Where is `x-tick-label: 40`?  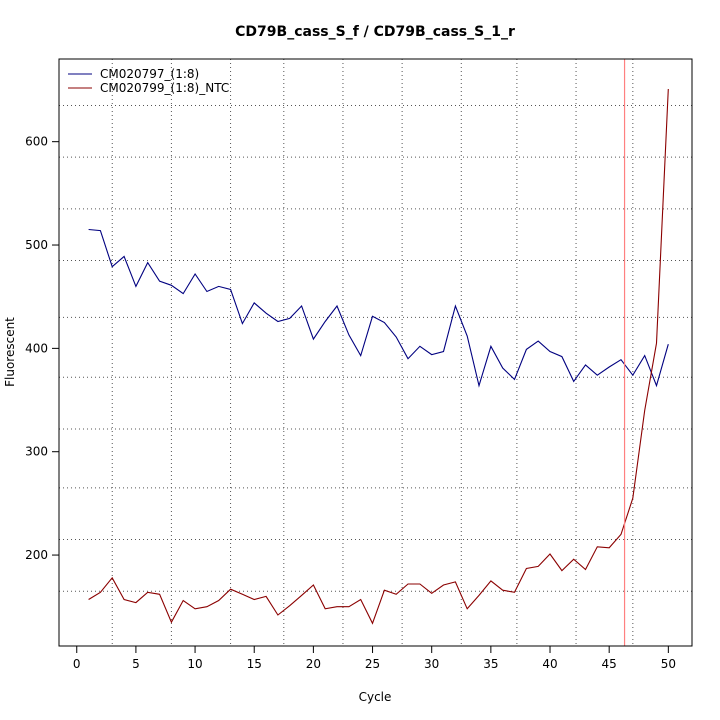
x-tick-label: 40 is located at coordinates (549, 664).